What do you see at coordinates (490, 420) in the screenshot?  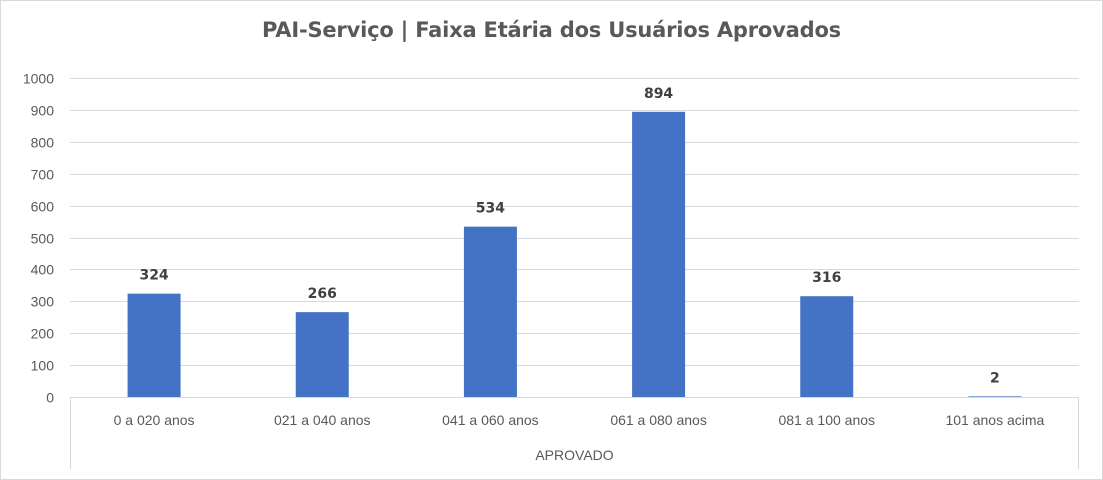 I see `x-tick-label: 041 a 060 anos` at bounding box center [490, 420].